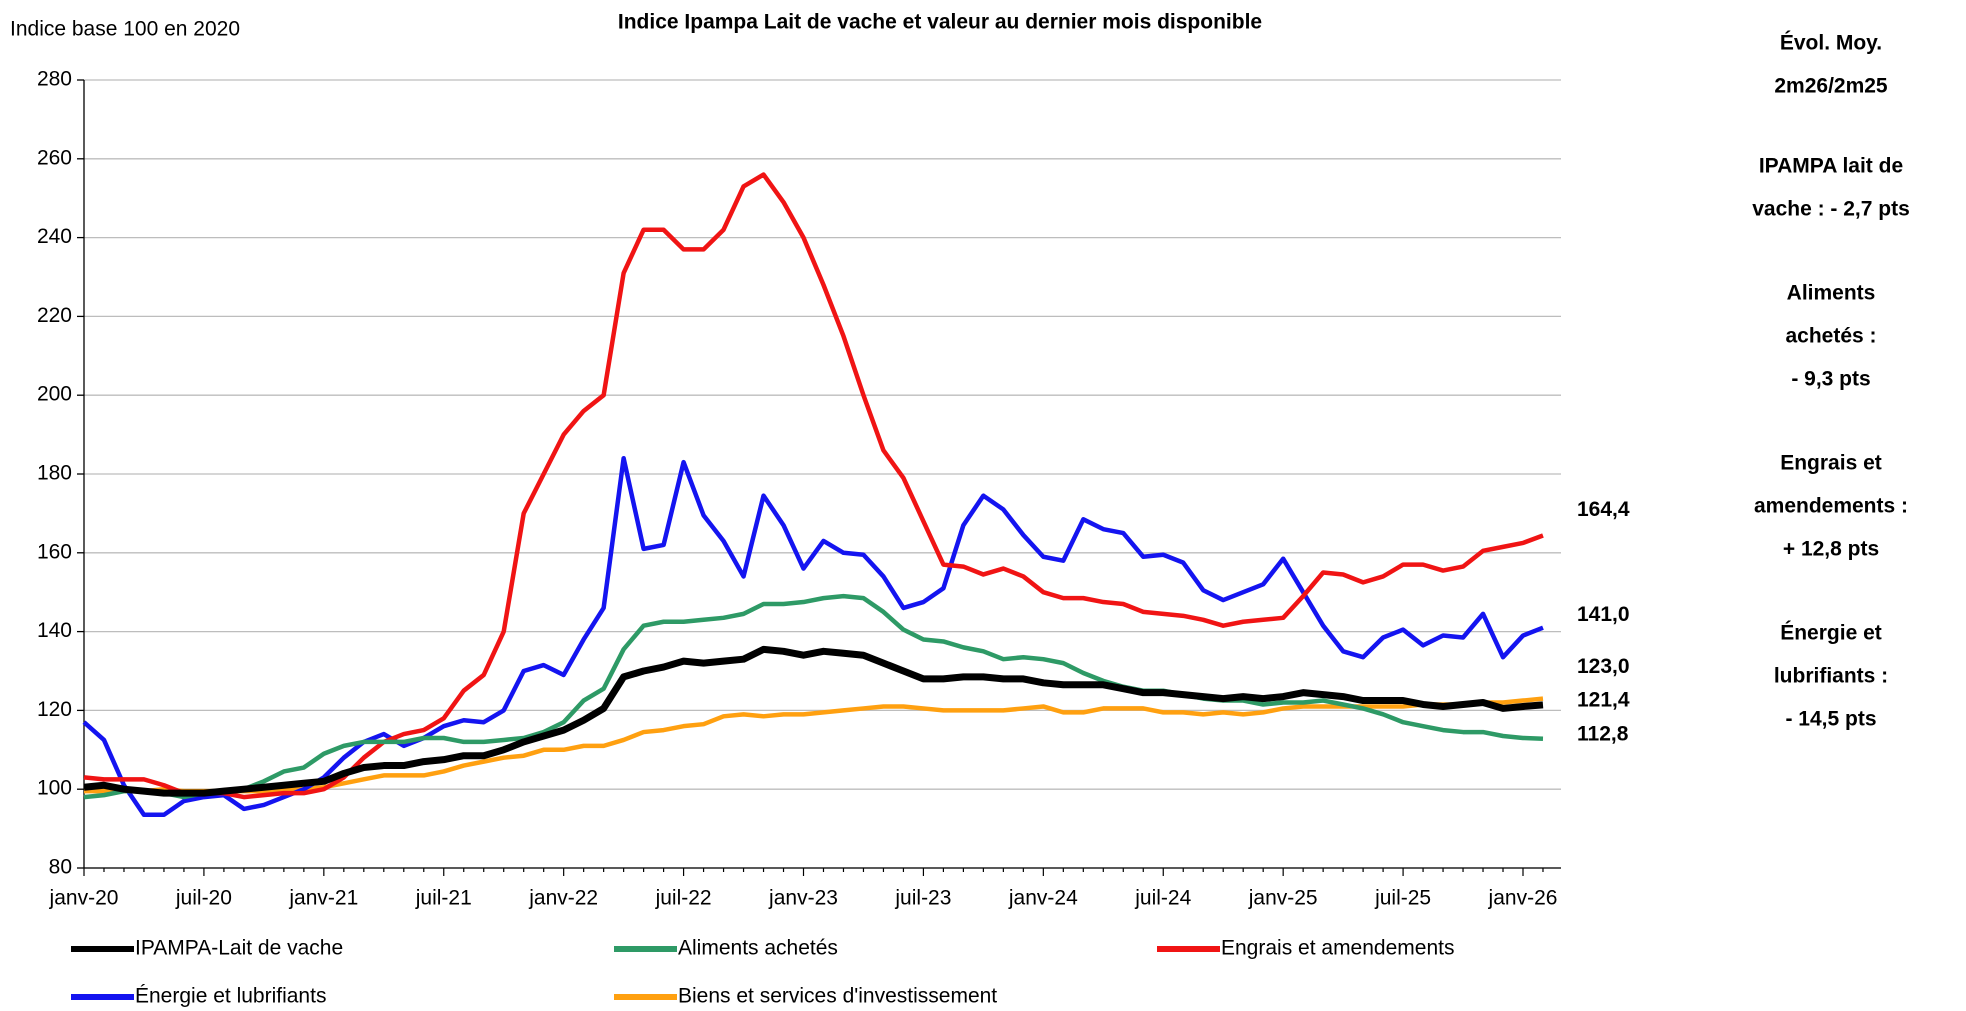 The width and height of the screenshot is (1966, 1011). I want to click on end-label: 141,0, so click(1603, 614).